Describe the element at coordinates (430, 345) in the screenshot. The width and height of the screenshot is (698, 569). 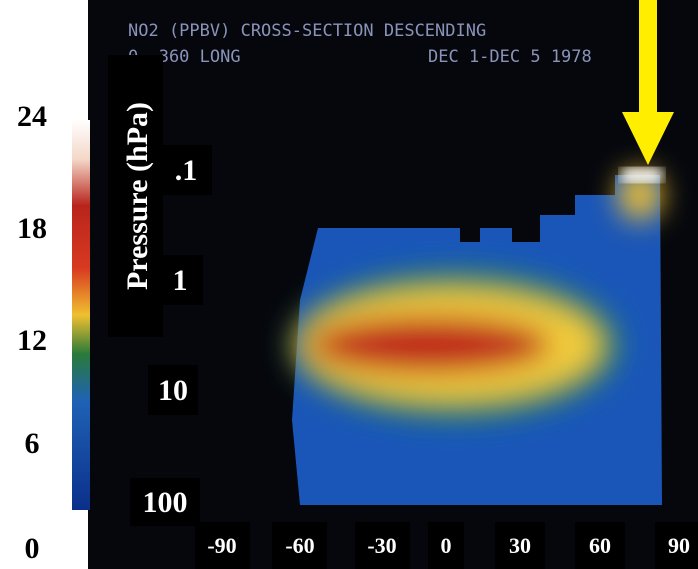
I see `red-core` at that location.